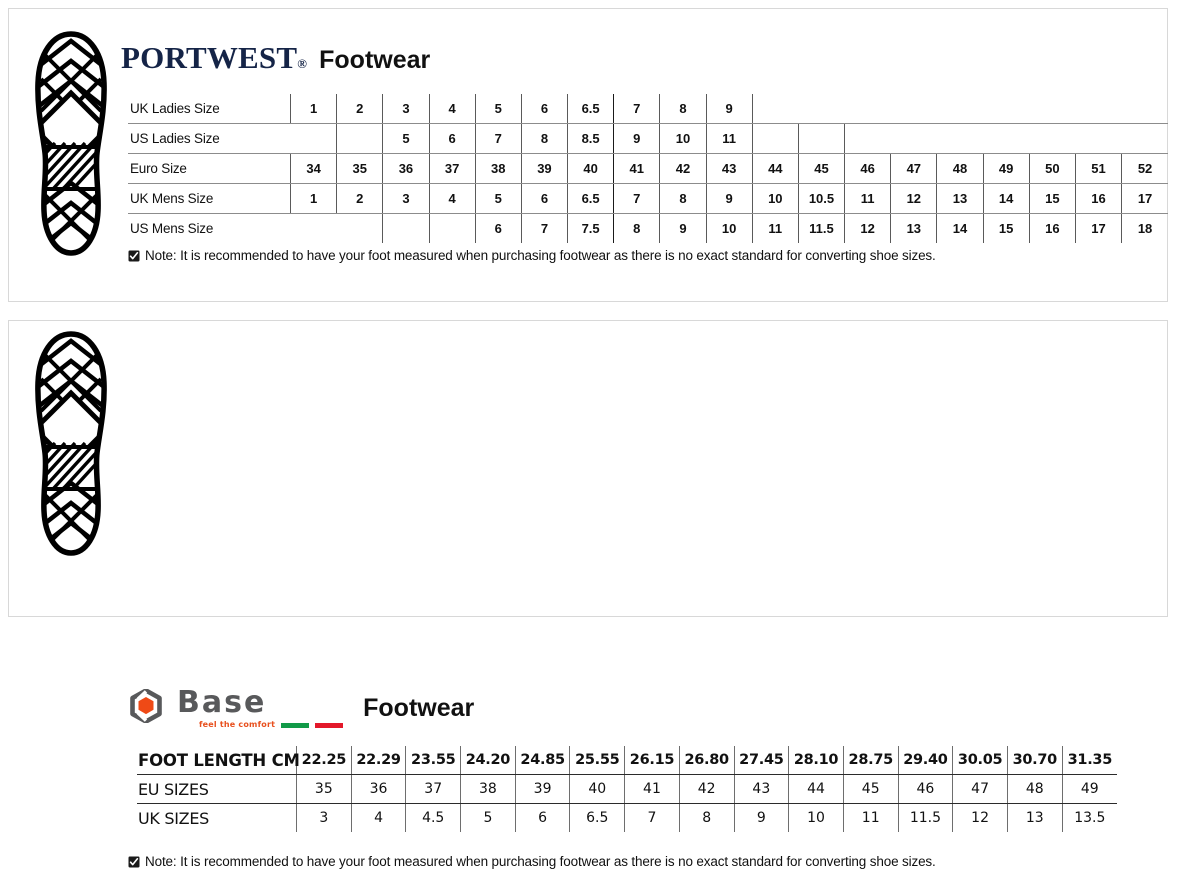  I want to click on table-row: US Mens Size 6 7 7.5 8 9 10 11 11.5 12, so click(648, 228).